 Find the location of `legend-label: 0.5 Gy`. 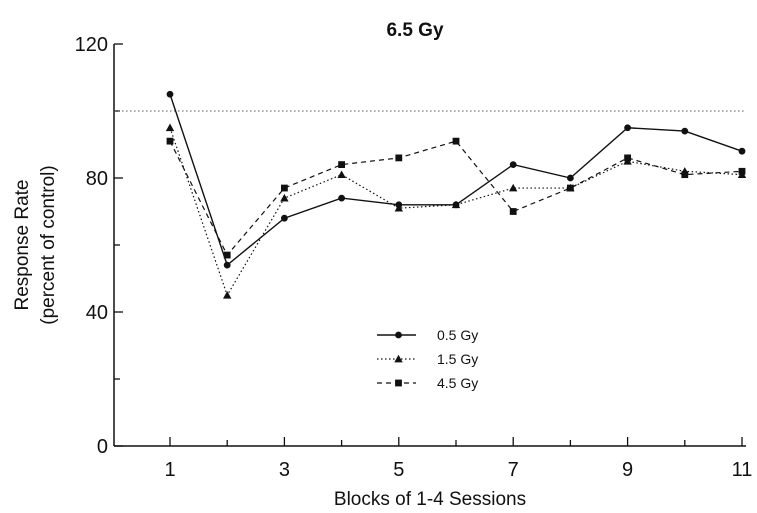

legend-label: 0.5 Gy is located at coordinates (457, 335).